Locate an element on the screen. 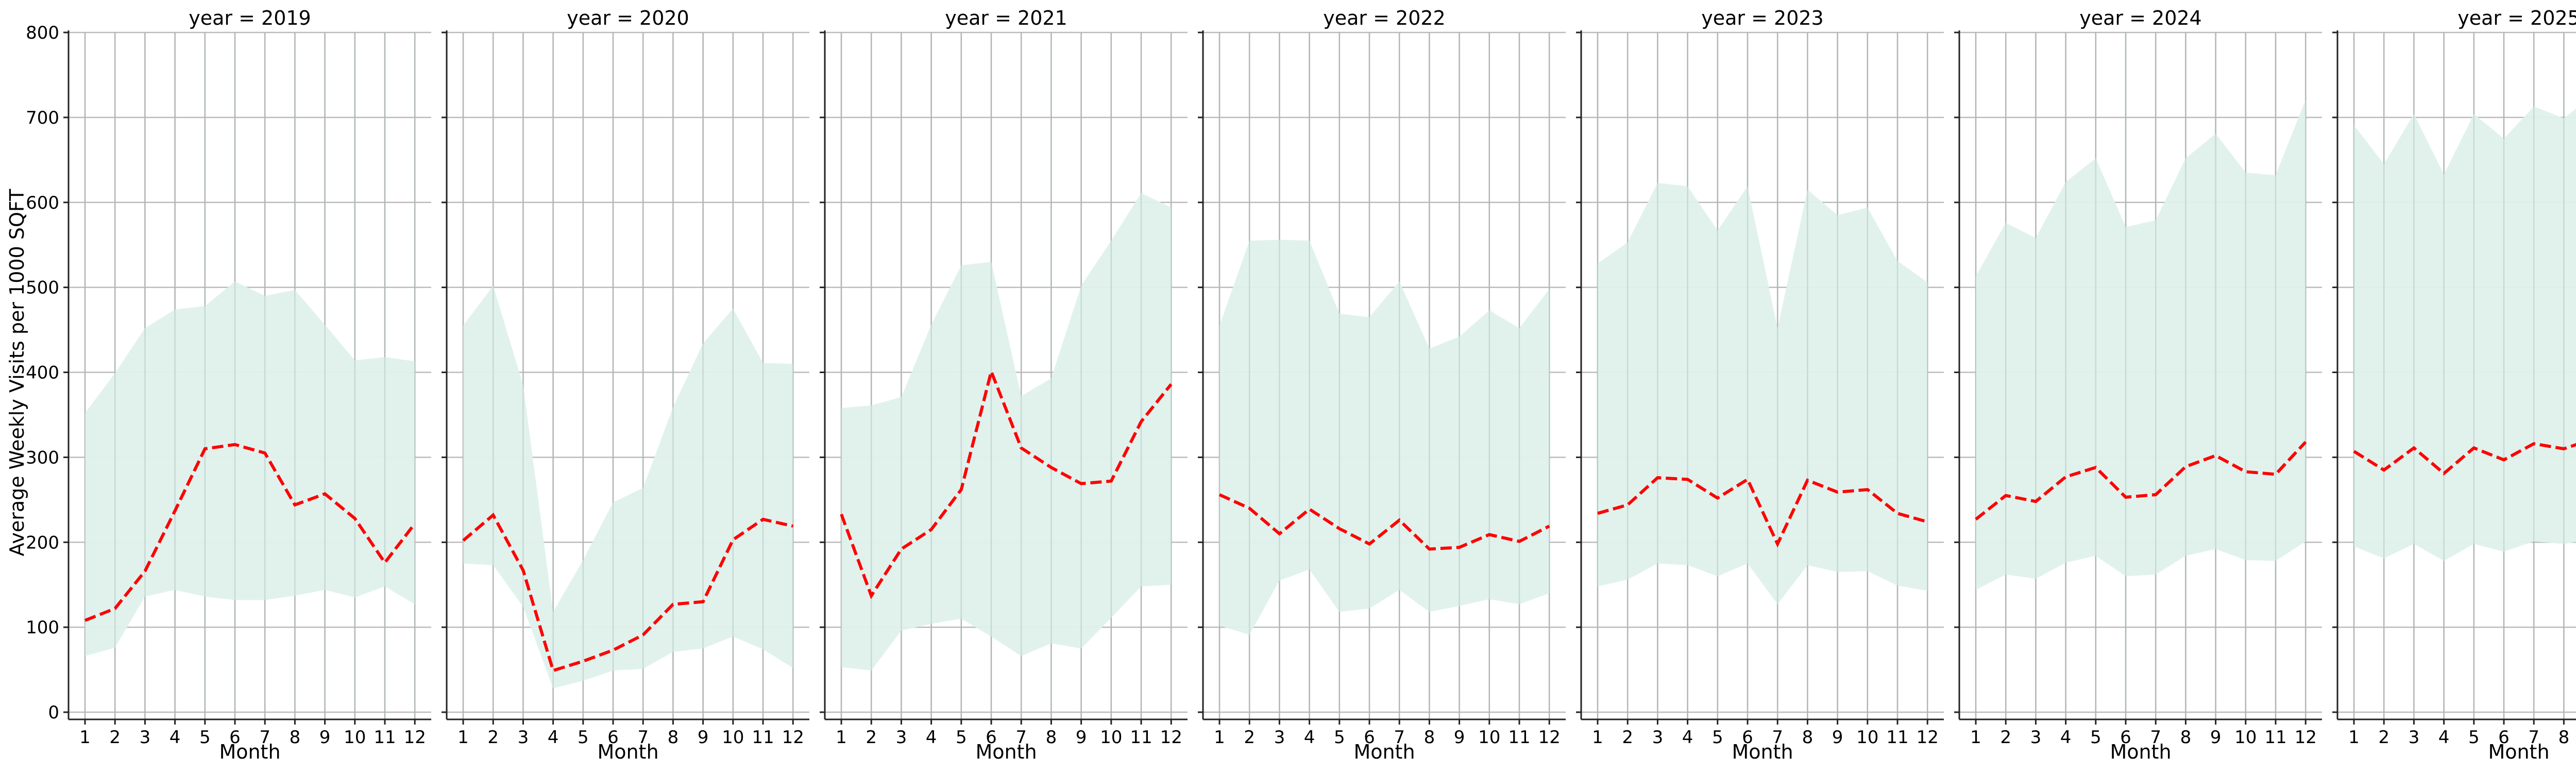 This screenshot has width=2576, height=773. y-tick-label: 200 is located at coordinates (43, 542).